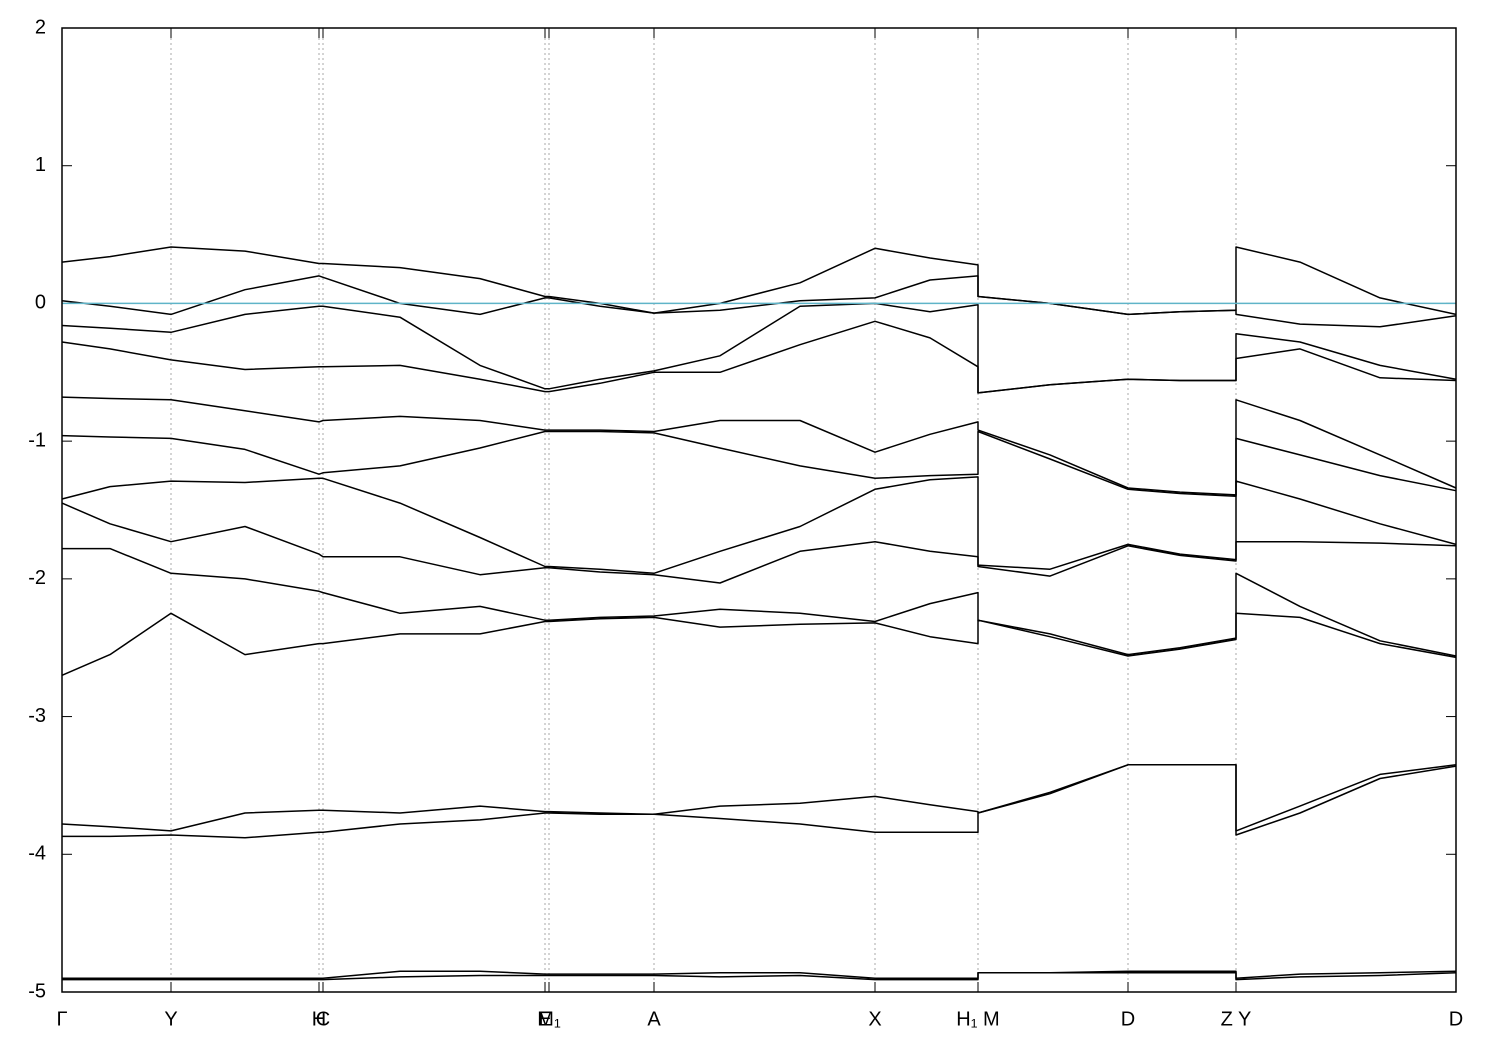 The image size is (1500, 1055). I want to click on y-tick-label: 2, so click(40, 27).